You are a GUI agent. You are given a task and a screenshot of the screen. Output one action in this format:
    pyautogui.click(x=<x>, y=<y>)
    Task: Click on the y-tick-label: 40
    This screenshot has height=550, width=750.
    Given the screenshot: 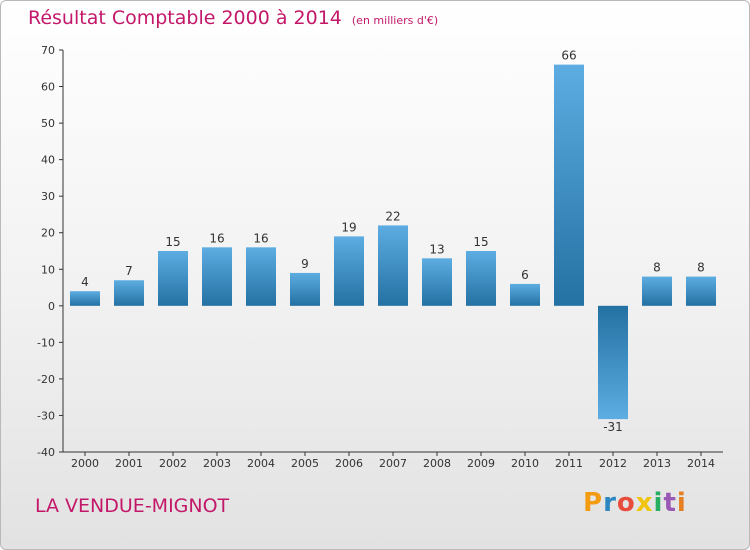 What is the action you would take?
    pyautogui.click(x=48, y=160)
    